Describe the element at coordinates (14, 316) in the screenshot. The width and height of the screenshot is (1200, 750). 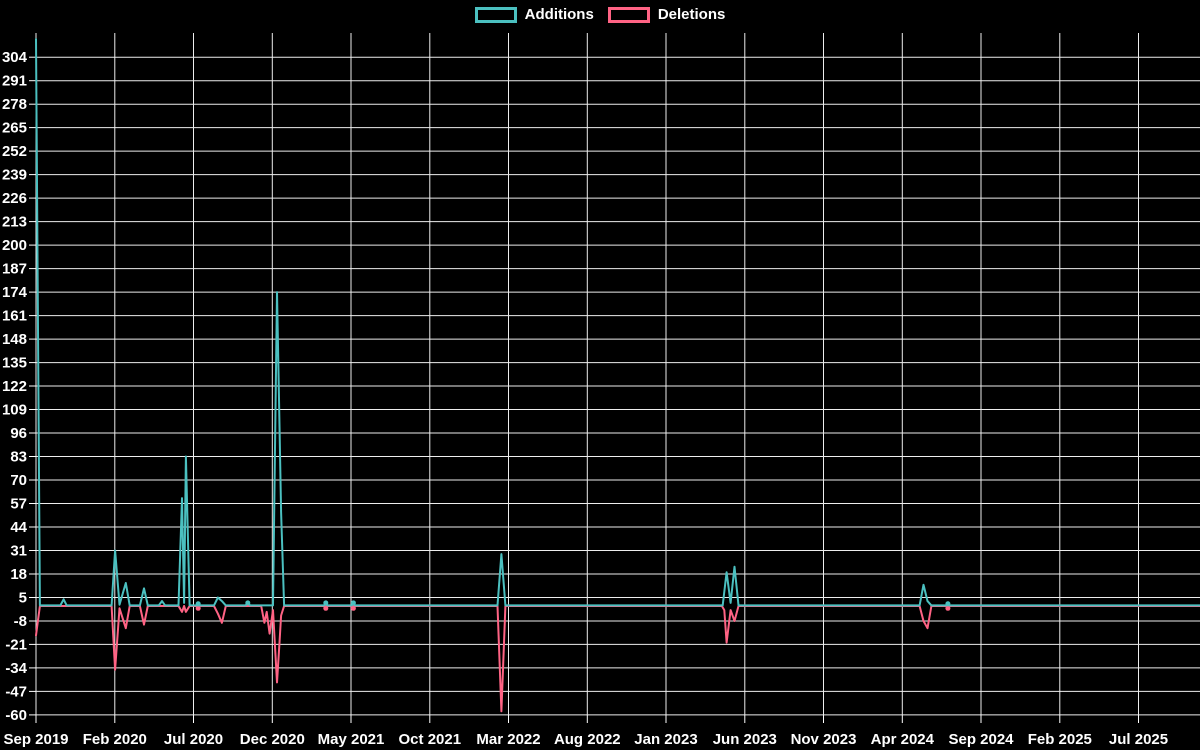
I see `svg-text: 161` at that location.